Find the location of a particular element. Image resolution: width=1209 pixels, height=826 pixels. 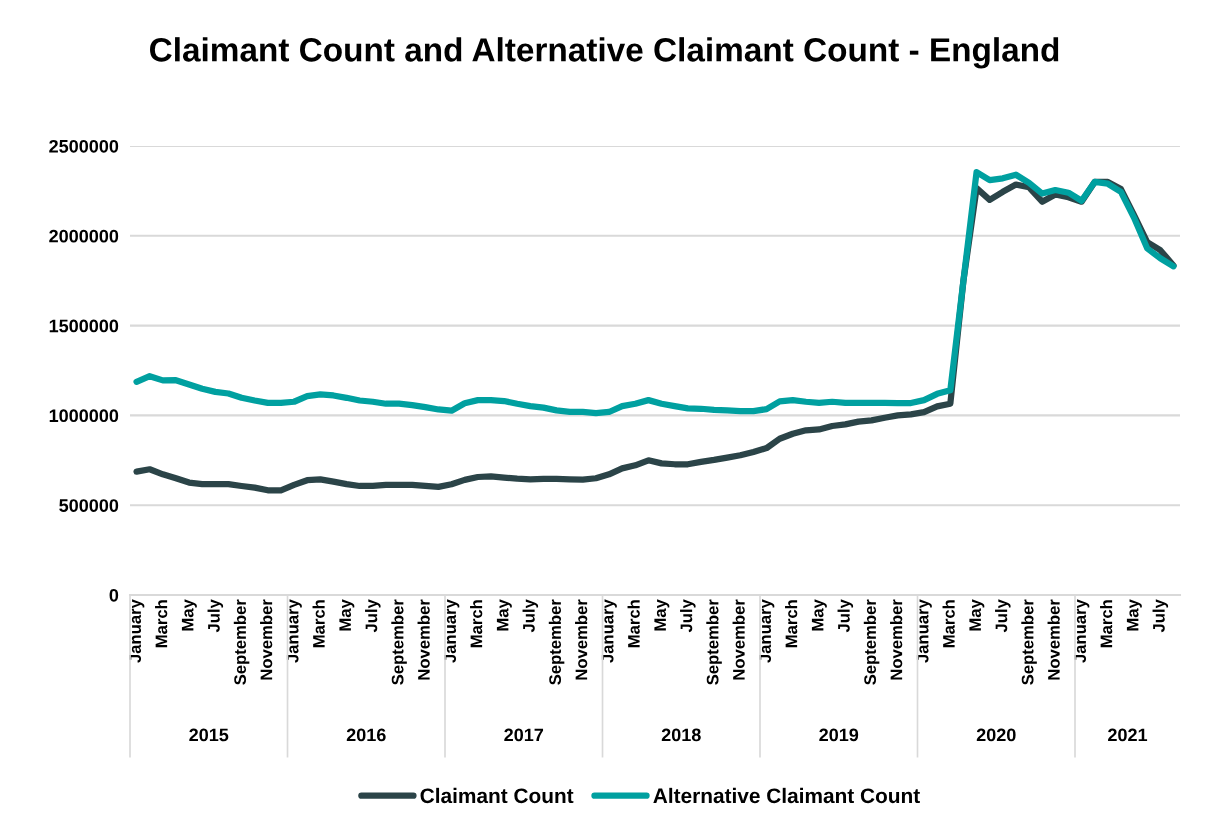

text: 2016 is located at coordinates (366, 735).